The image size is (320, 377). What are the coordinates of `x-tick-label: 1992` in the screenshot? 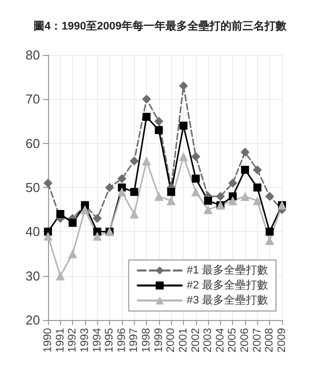 It's located at (72, 340).